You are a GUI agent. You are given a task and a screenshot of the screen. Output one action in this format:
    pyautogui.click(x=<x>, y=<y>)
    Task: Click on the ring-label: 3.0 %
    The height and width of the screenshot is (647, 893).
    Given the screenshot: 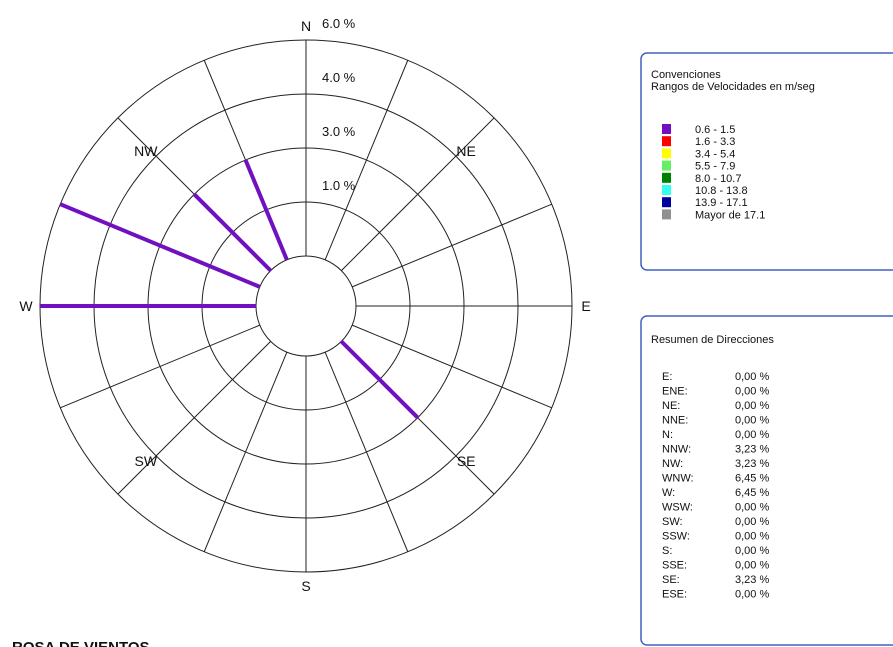 What is the action you would take?
    pyautogui.click(x=339, y=131)
    